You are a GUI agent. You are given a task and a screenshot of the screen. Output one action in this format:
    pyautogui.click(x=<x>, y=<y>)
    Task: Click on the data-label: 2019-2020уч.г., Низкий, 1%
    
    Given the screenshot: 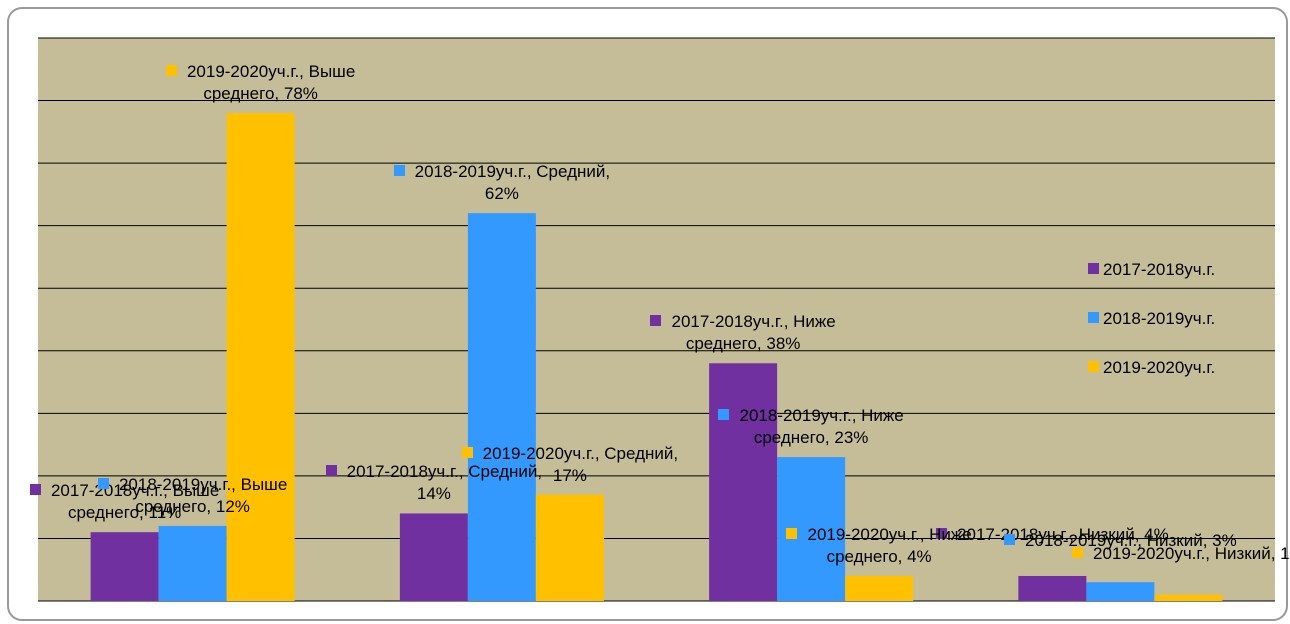 What is the action you would take?
    pyautogui.click(x=1176, y=554)
    